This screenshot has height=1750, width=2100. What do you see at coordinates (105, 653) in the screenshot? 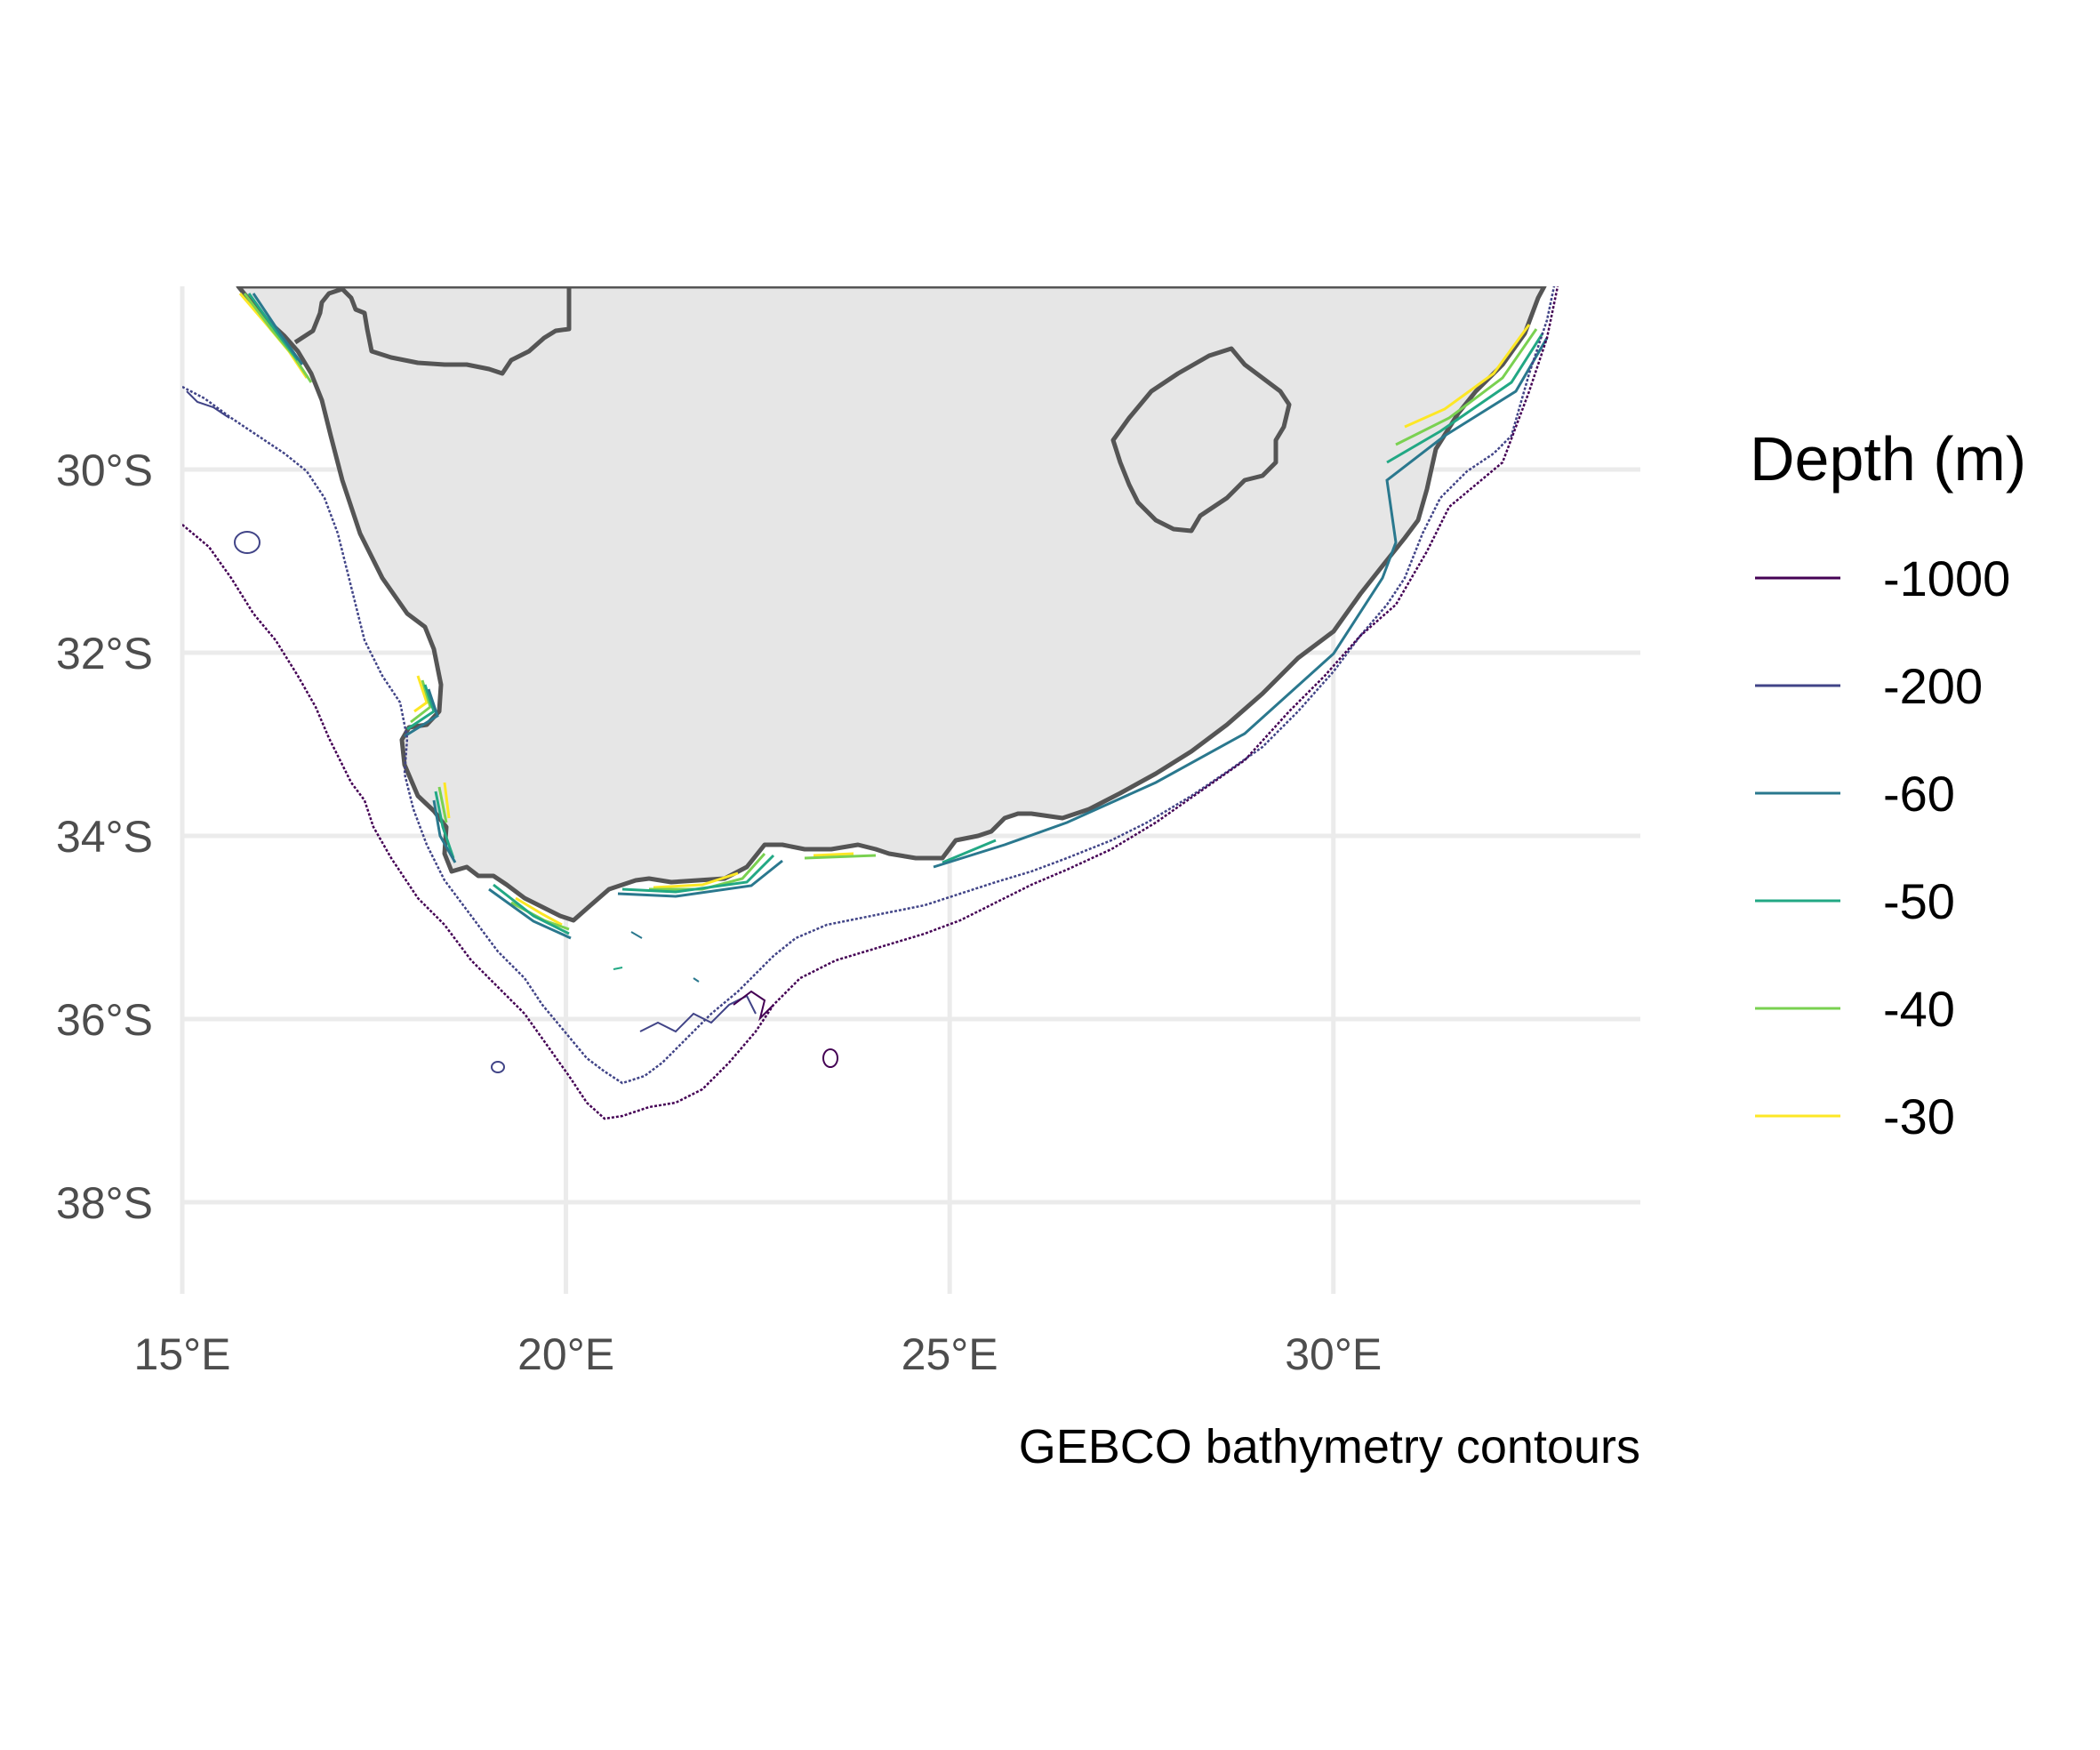
I see `y-tick-label: 32°S` at bounding box center [105, 653].